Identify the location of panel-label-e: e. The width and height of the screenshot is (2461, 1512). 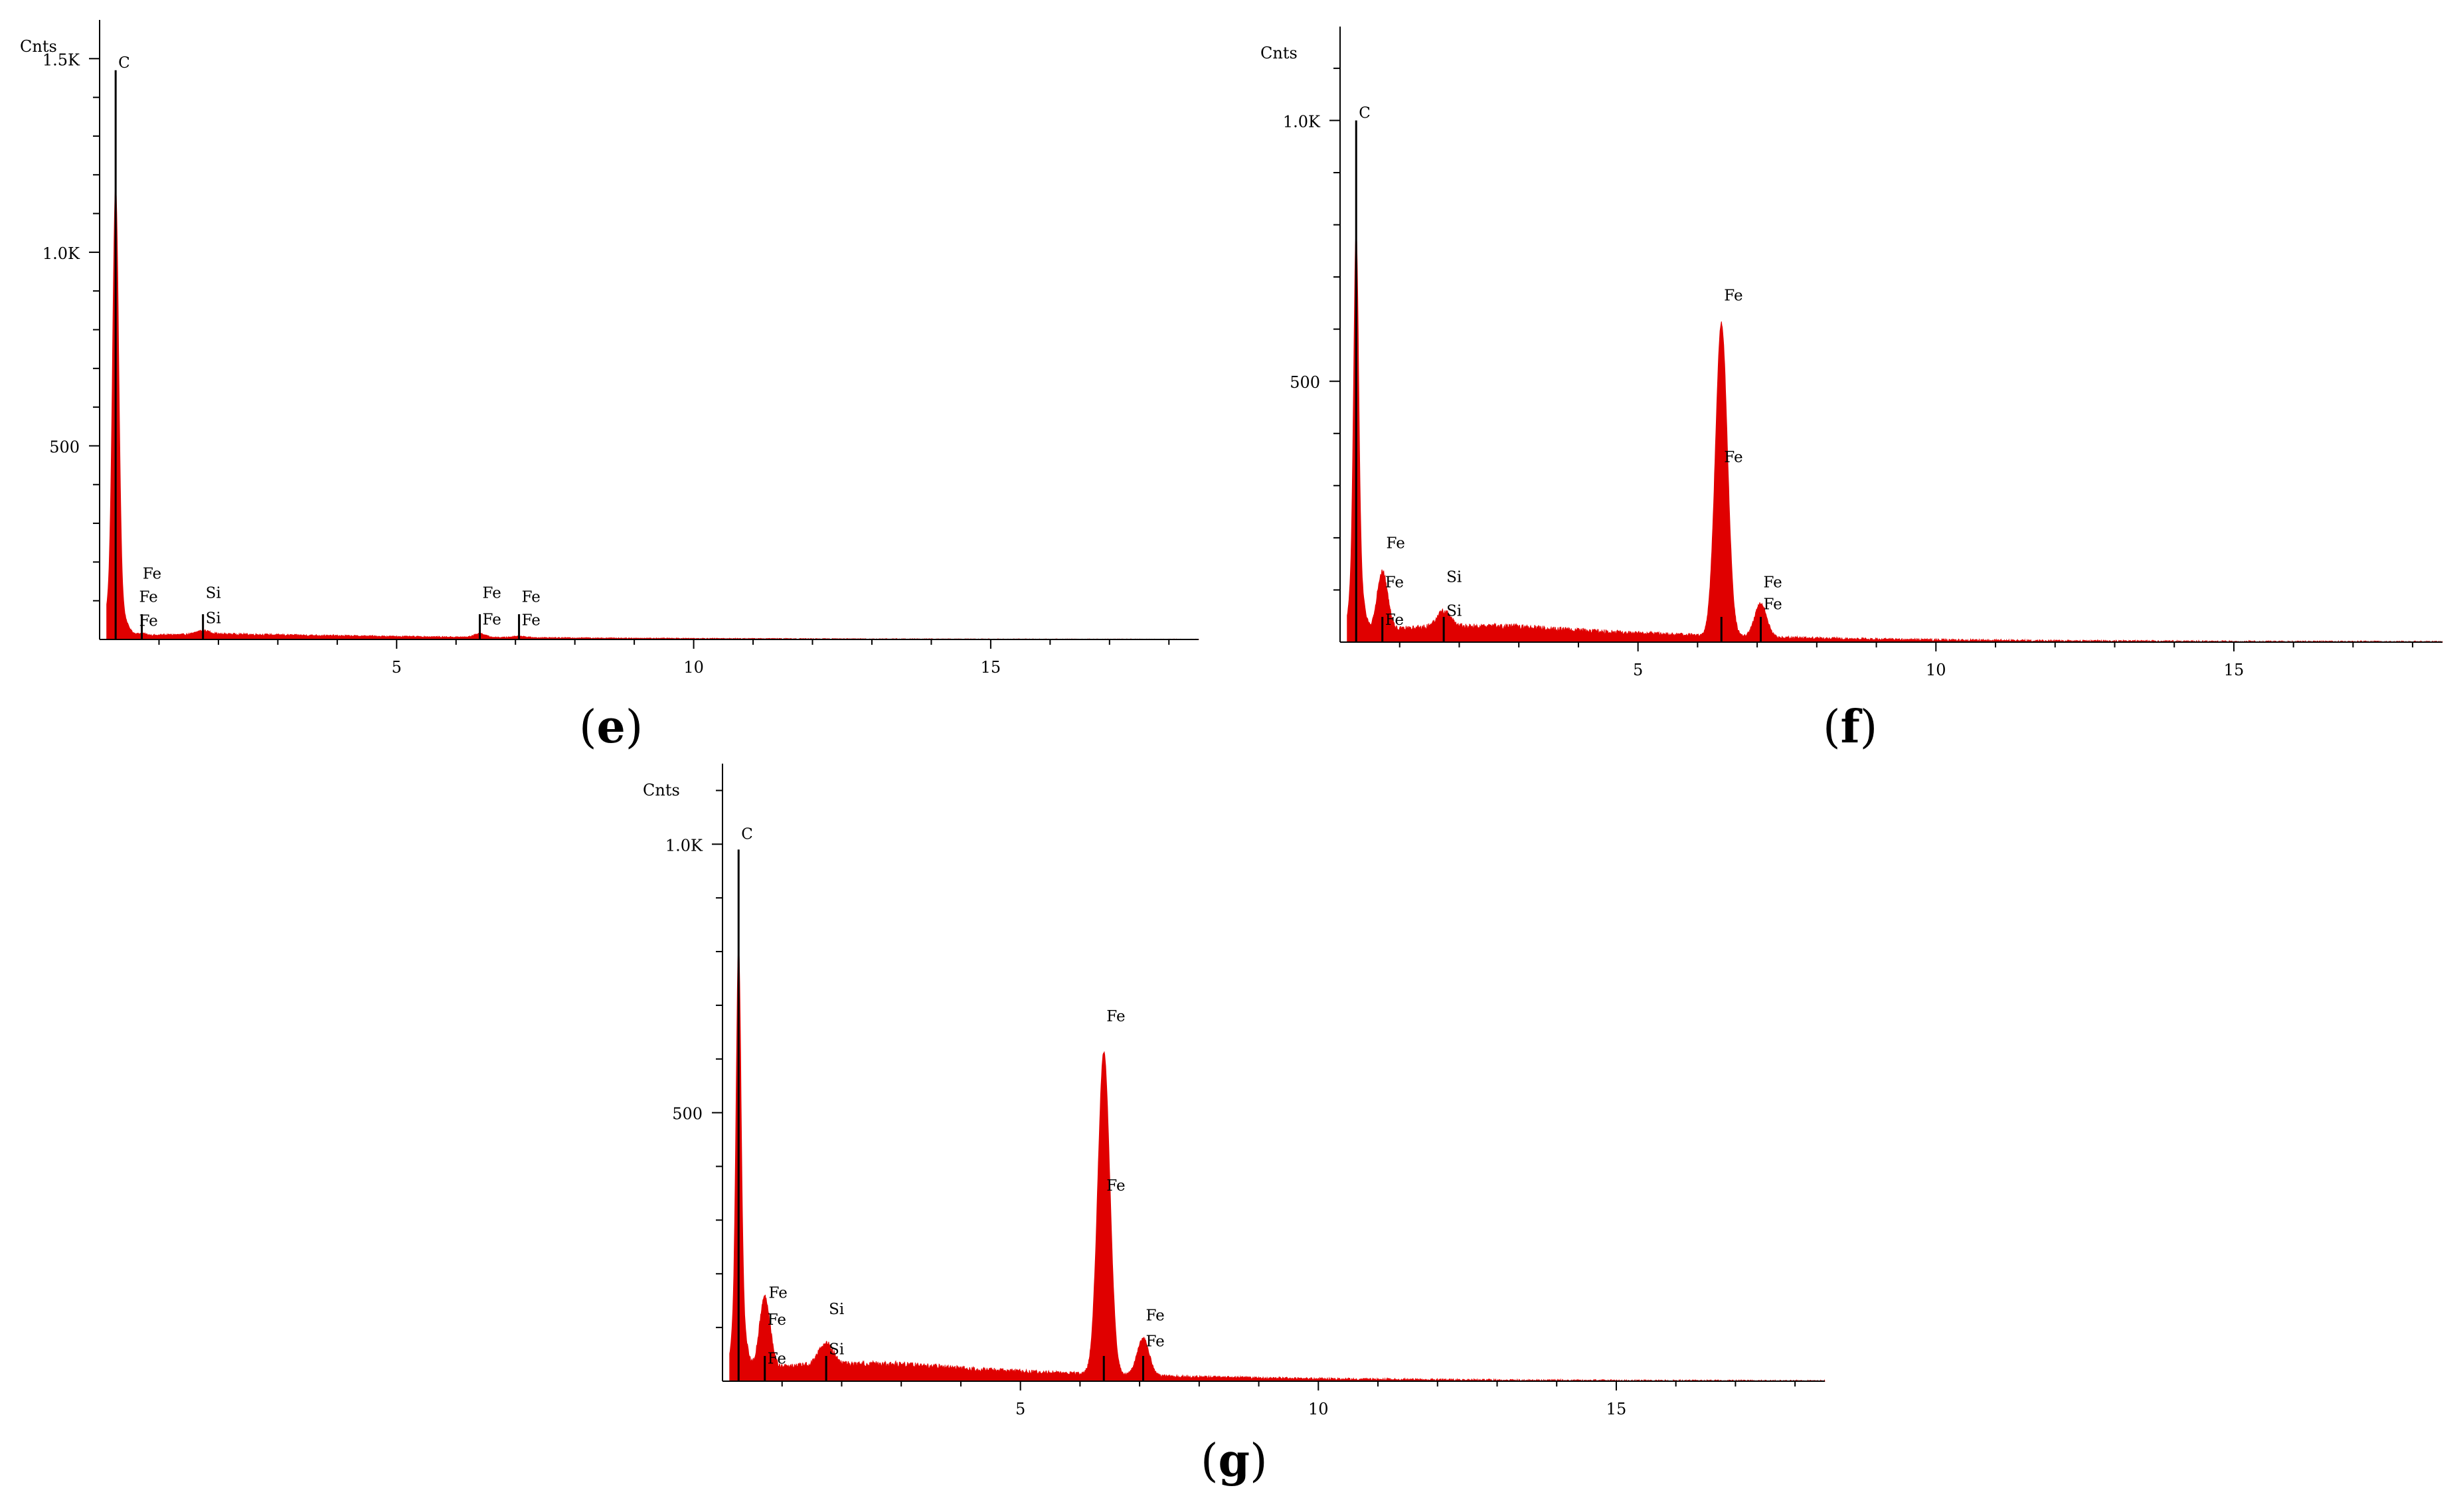
(611, 727).